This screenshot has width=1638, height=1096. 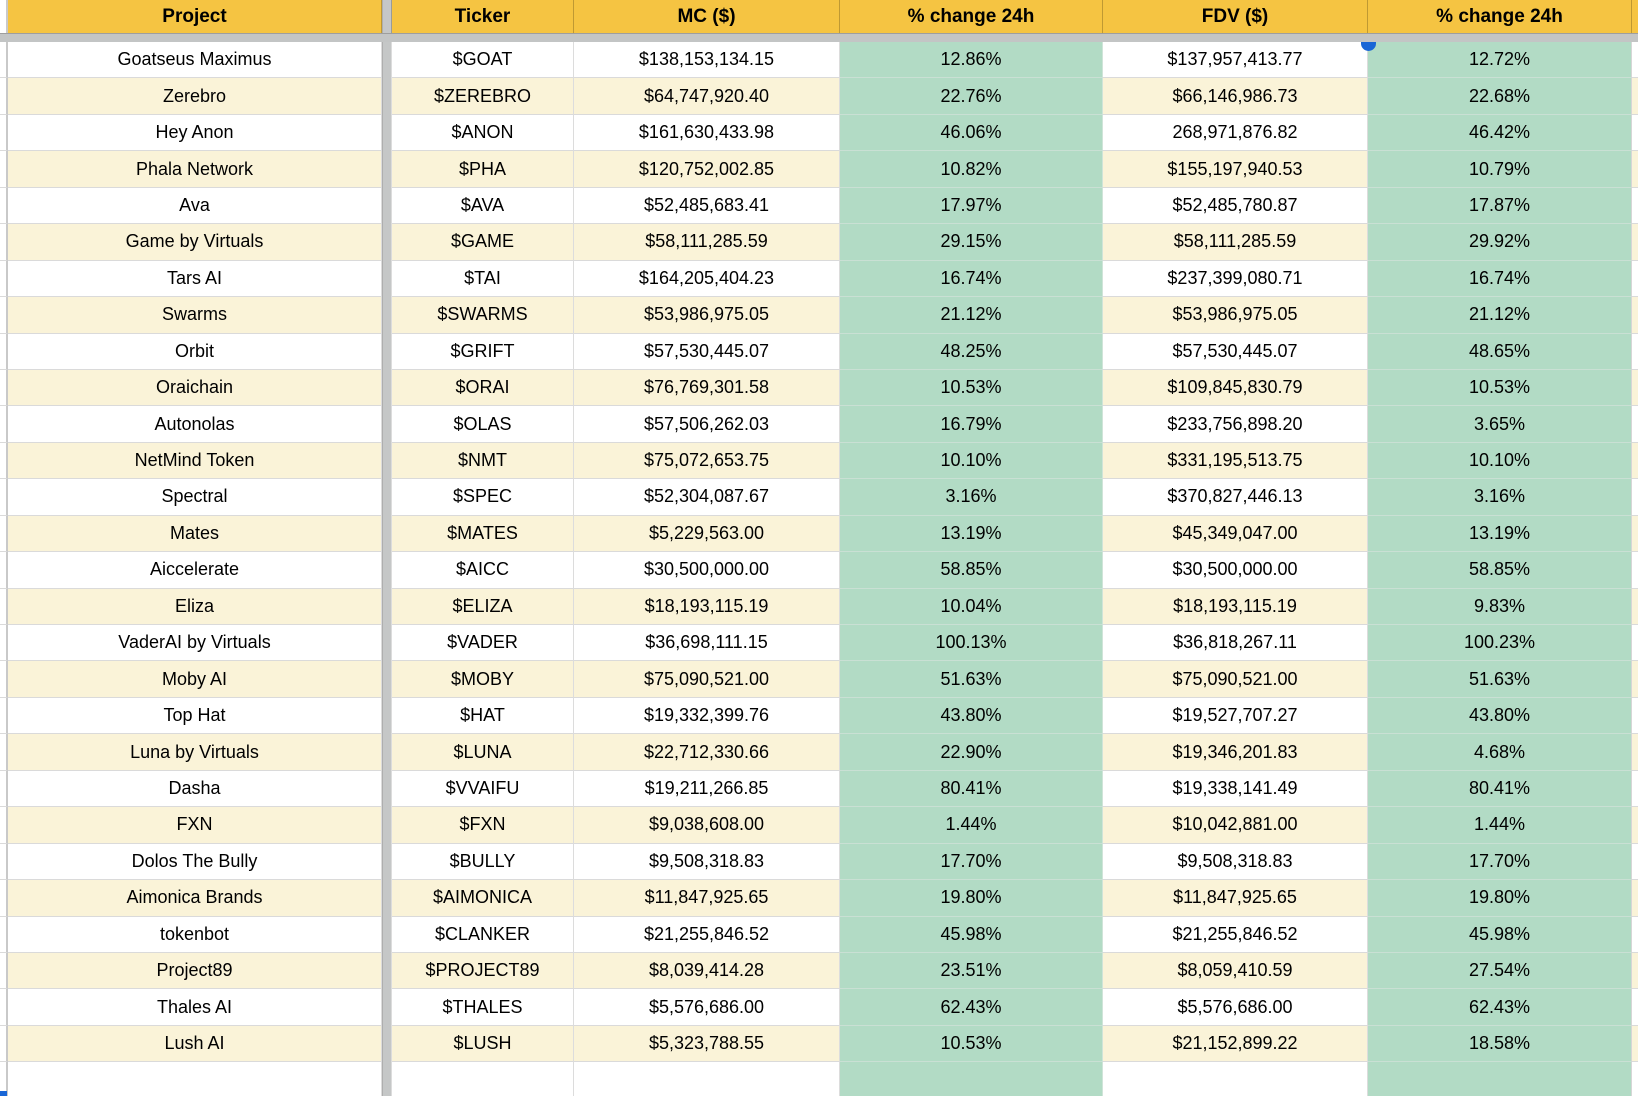 I want to click on cell-mc: $64,747,920.40, so click(x=707, y=96).